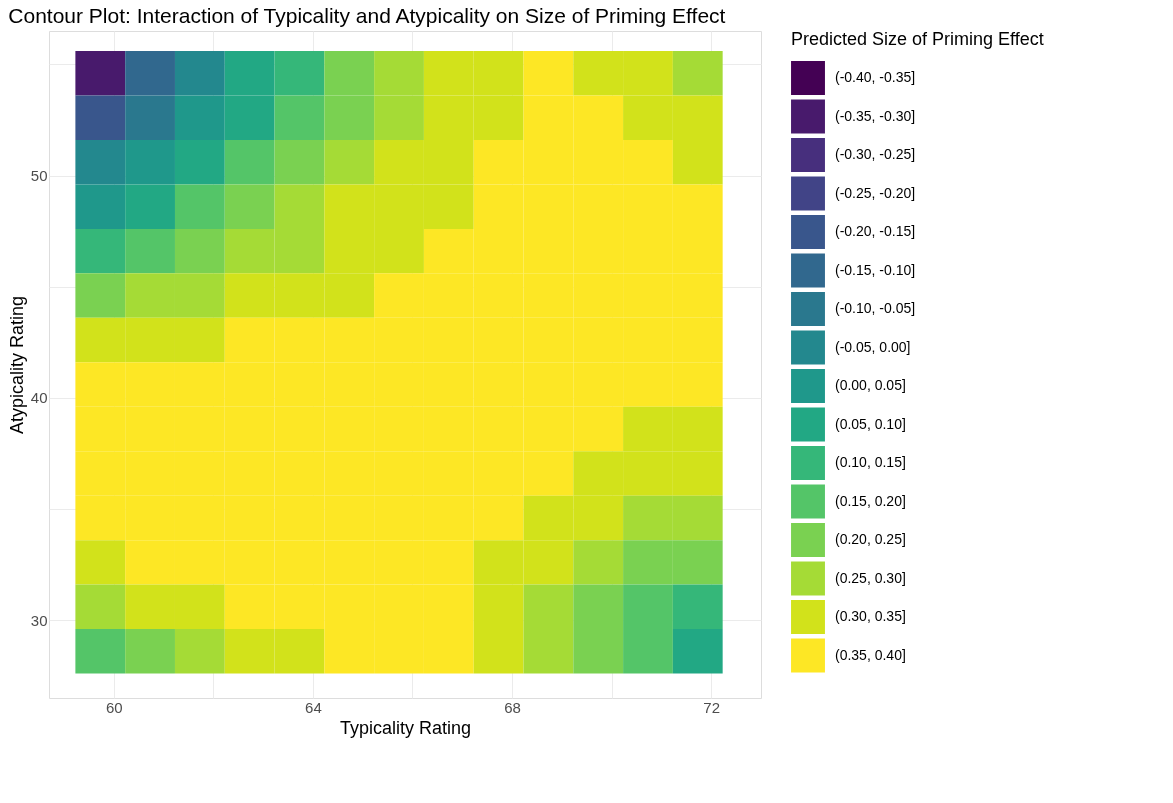 The image size is (1173, 803). I want to click on legend-title: Predicted Size of Priming Effect, so click(917, 39).